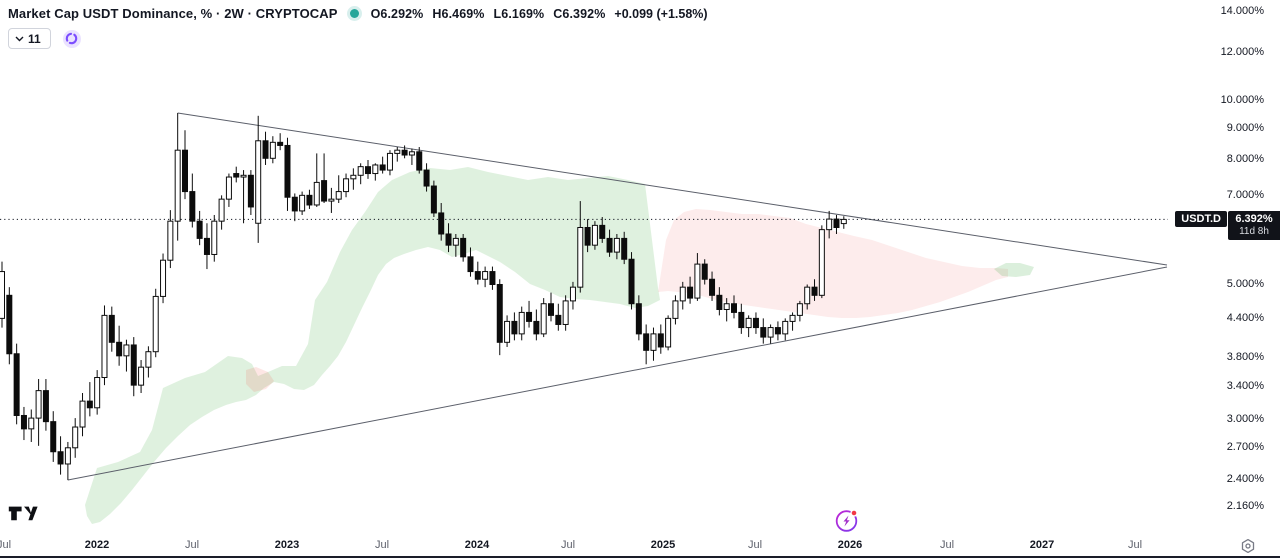  What do you see at coordinates (1254, 232) in the screenshot?
I see `bar-countdown: 11d 8h` at bounding box center [1254, 232].